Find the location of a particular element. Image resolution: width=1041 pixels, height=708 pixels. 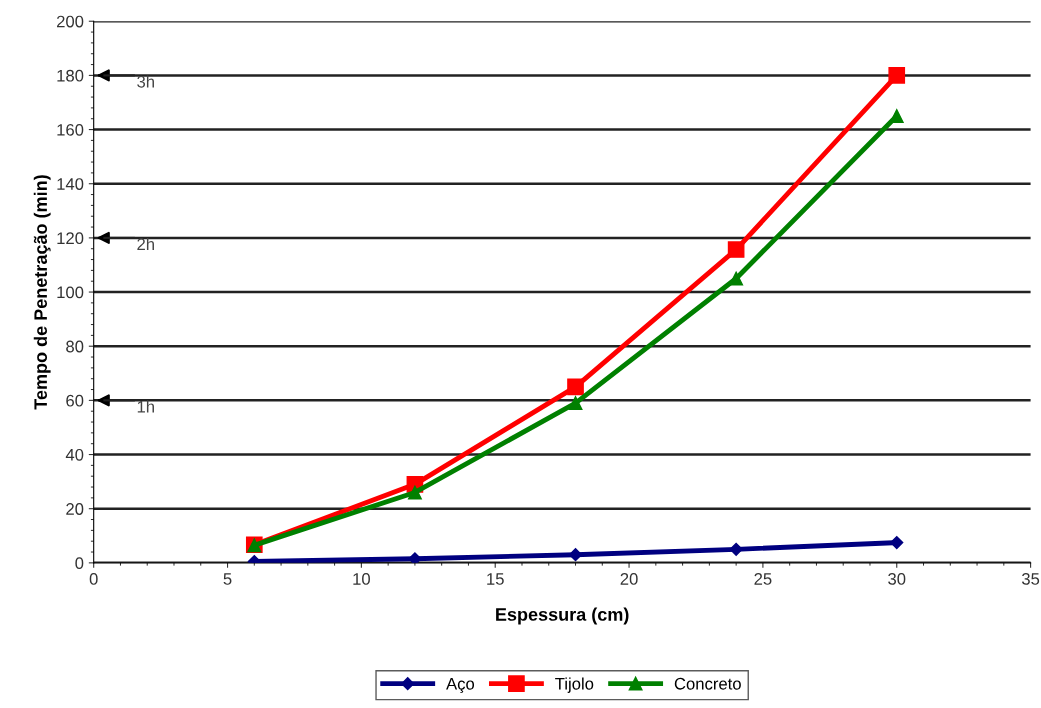

ref-line-label: 2h is located at coordinates (145, 243).